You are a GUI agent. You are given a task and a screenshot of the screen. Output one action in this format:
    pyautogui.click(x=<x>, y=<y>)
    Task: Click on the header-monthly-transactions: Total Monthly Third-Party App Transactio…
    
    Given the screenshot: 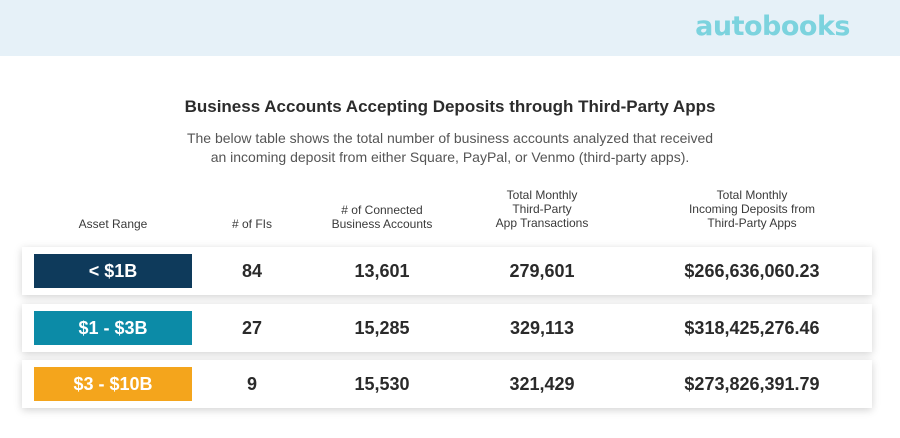 What is the action you would take?
    pyautogui.click(x=542, y=209)
    